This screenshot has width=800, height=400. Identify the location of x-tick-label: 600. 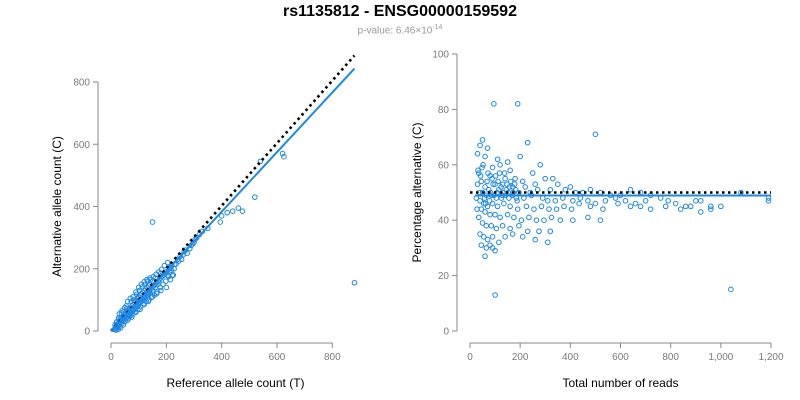
(277, 357).